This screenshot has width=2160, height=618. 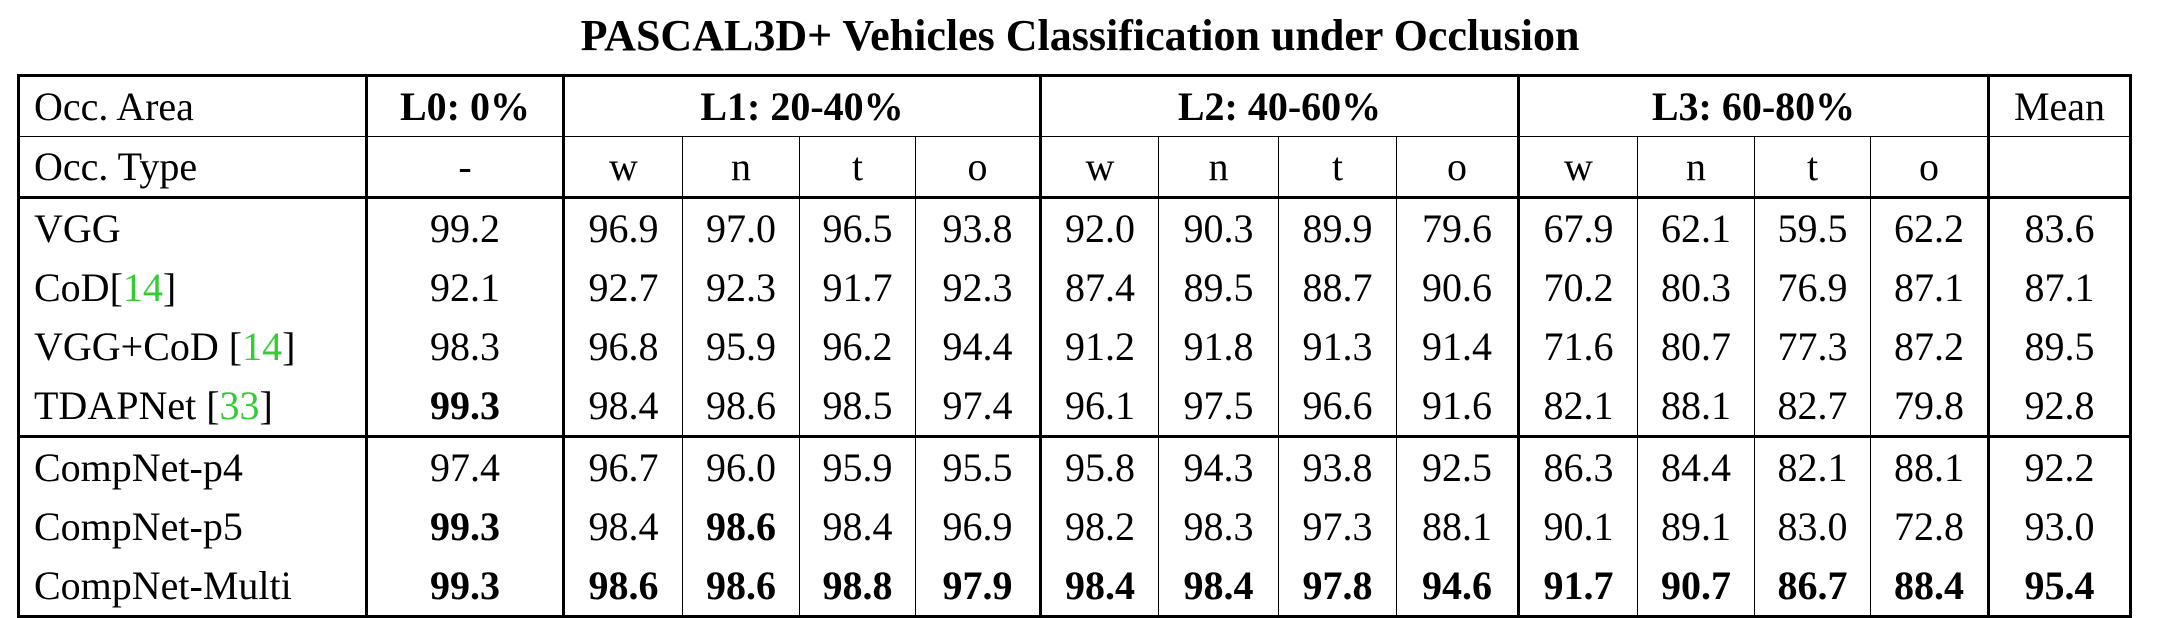 What do you see at coordinates (623, 287) in the screenshot?
I see `table-cell: 92.7` at bounding box center [623, 287].